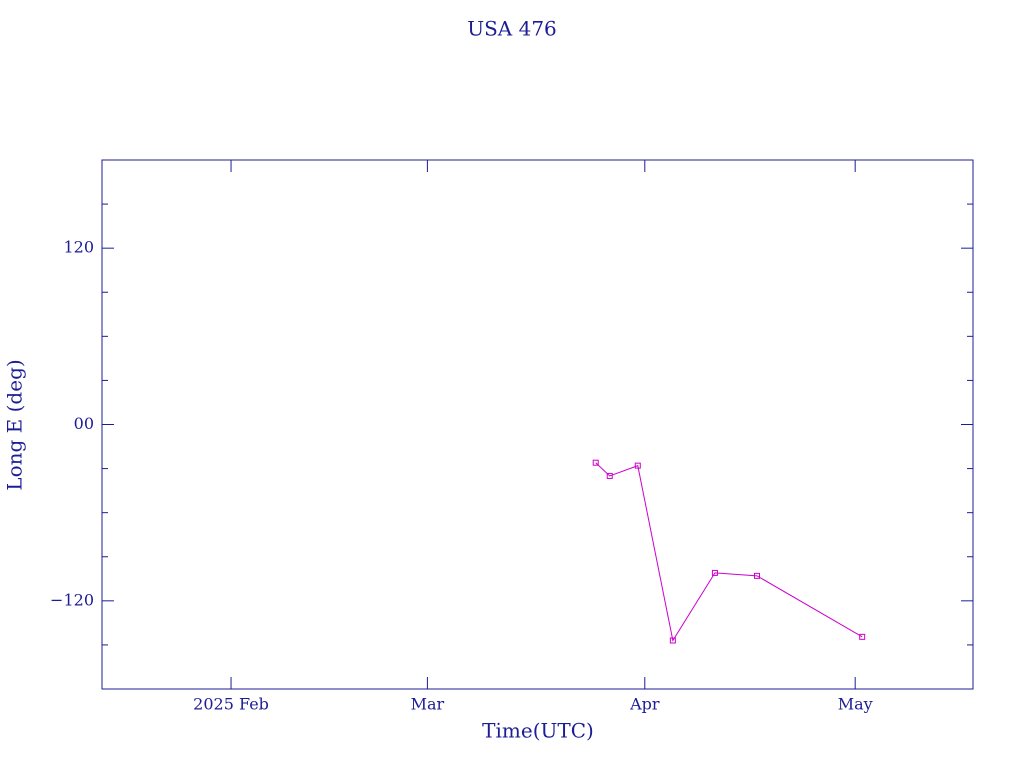  Describe the element at coordinates (428, 704) in the screenshot. I see `x-tick-label: Mar` at that location.